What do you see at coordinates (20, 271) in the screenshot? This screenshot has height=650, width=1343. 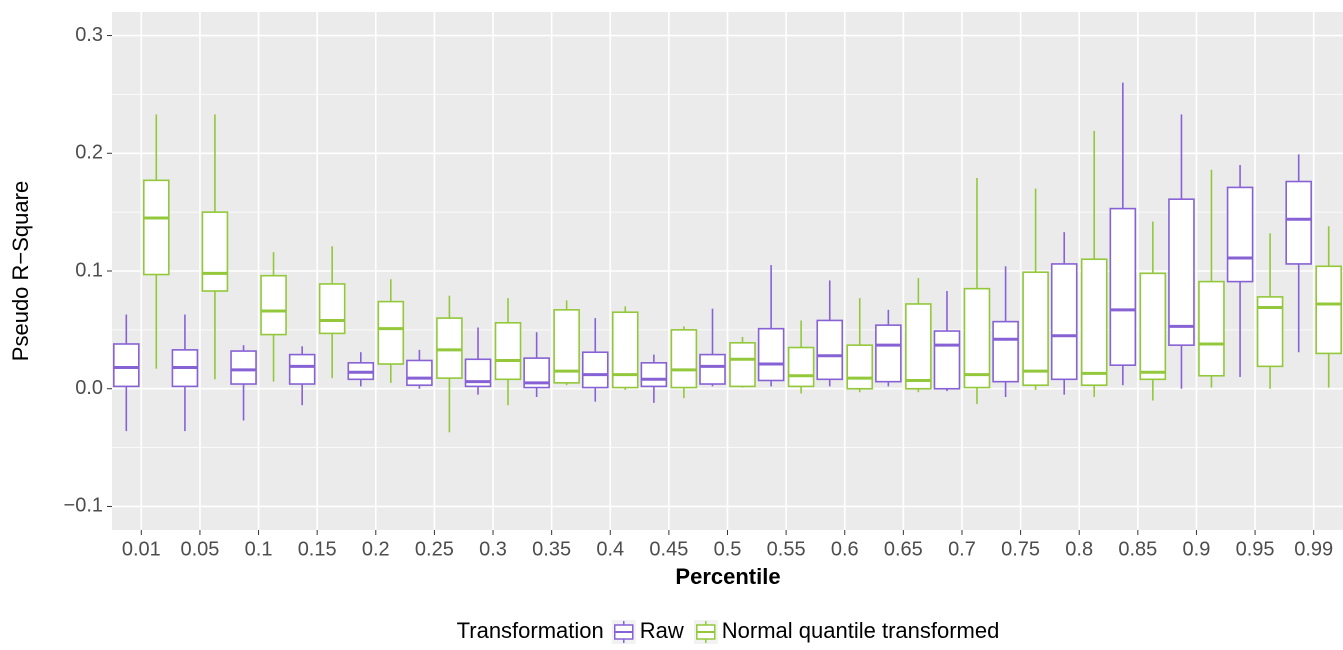 I see `y-axis-title: Pseudo R−Square` at bounding box center [20, 271].